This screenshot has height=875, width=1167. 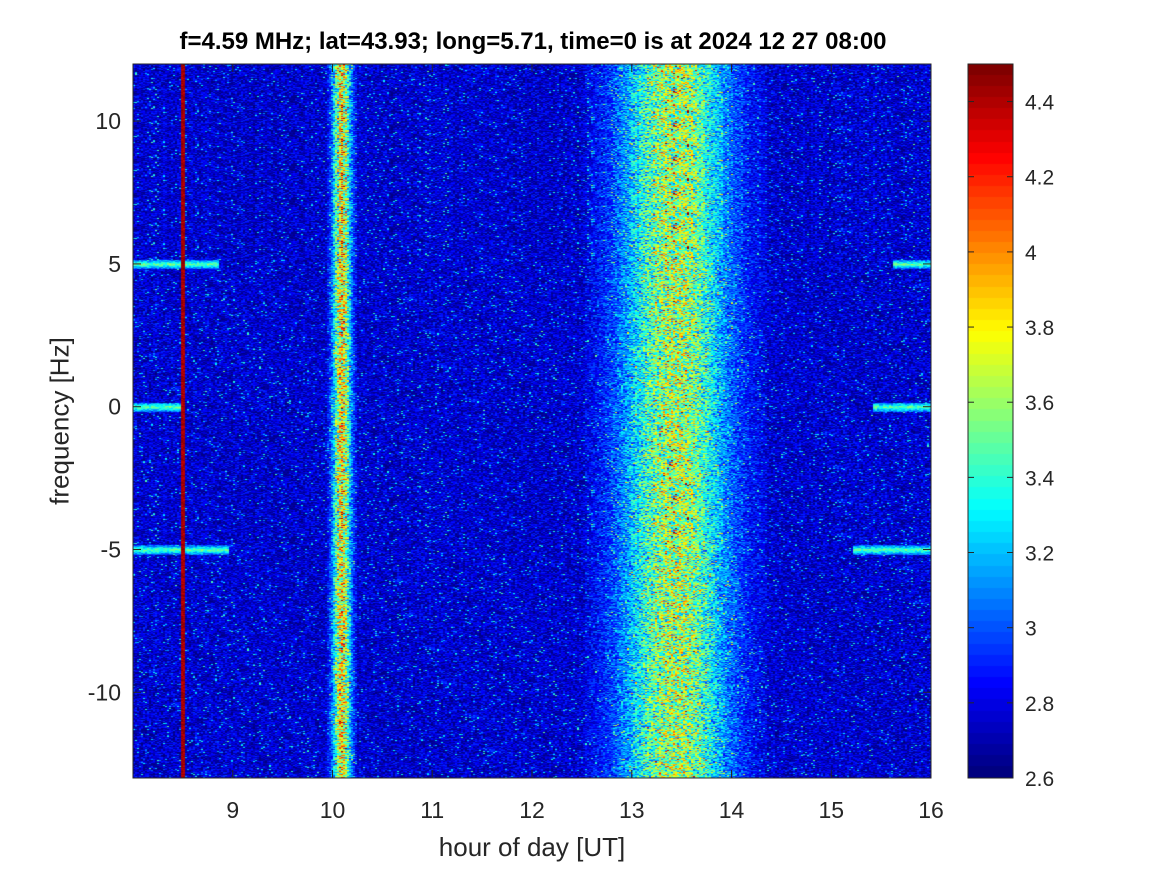 What do you see at coordinates (1040, 103) in the screenshot?
I see `colorbar-tick-label: 4.4` at bounding box center [1040, 103].